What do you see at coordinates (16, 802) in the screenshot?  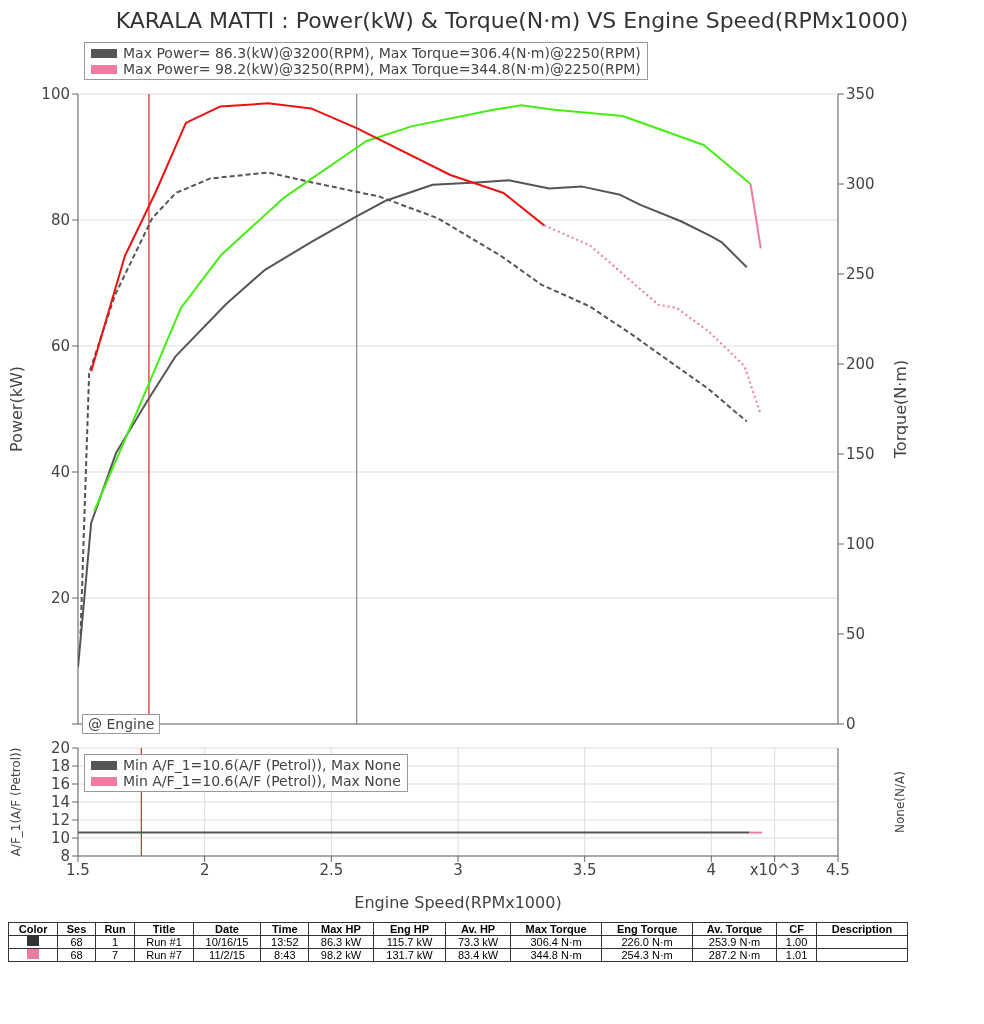 I see `y-axis-title: A/F_1(A/F (Petrol))` at bounding box center [16, 802].